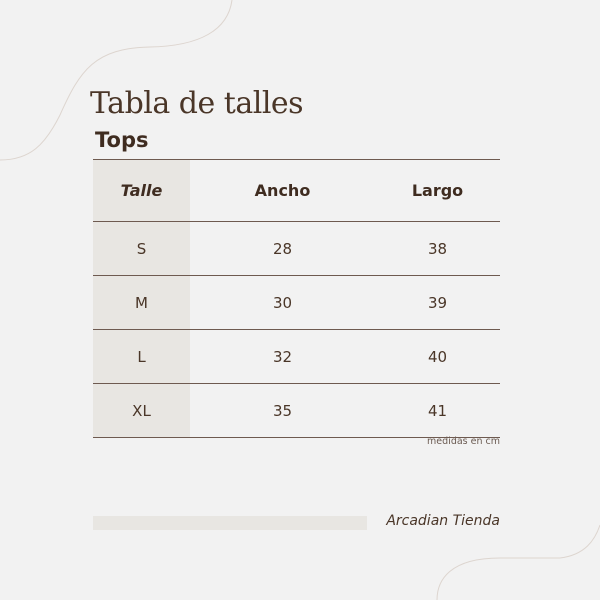  I want to click on bottom-right-curve, so click(518, 562).